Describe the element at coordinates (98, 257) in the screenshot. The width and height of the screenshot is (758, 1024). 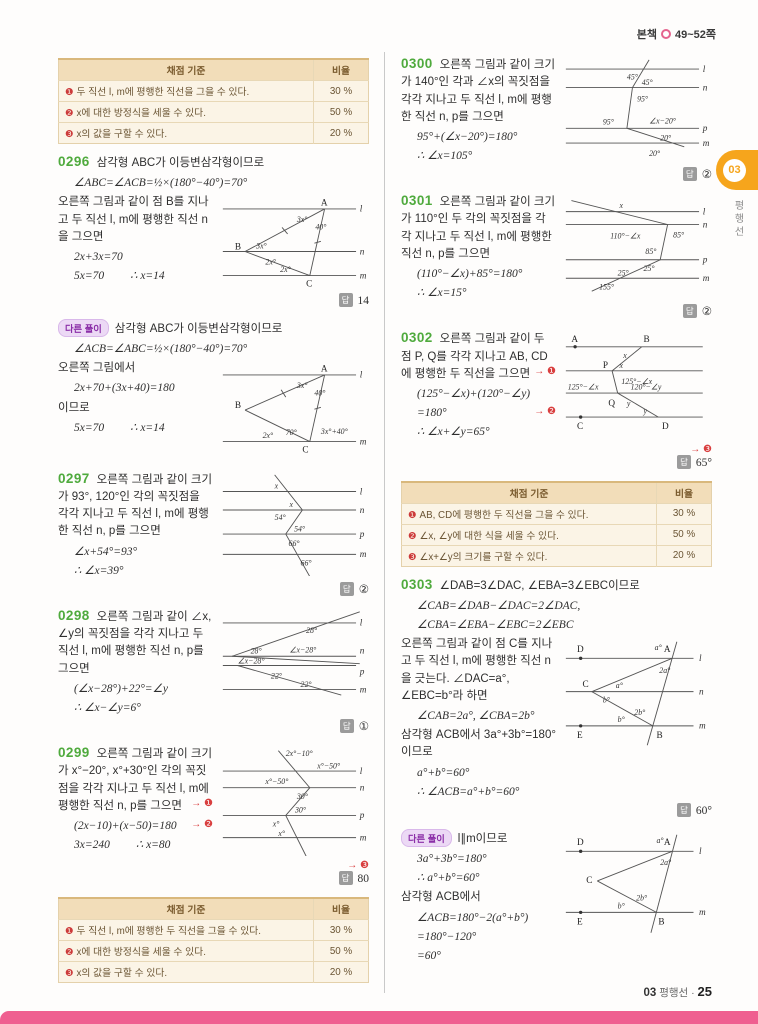
I see `math-line: 2x+3x=70` at that location.